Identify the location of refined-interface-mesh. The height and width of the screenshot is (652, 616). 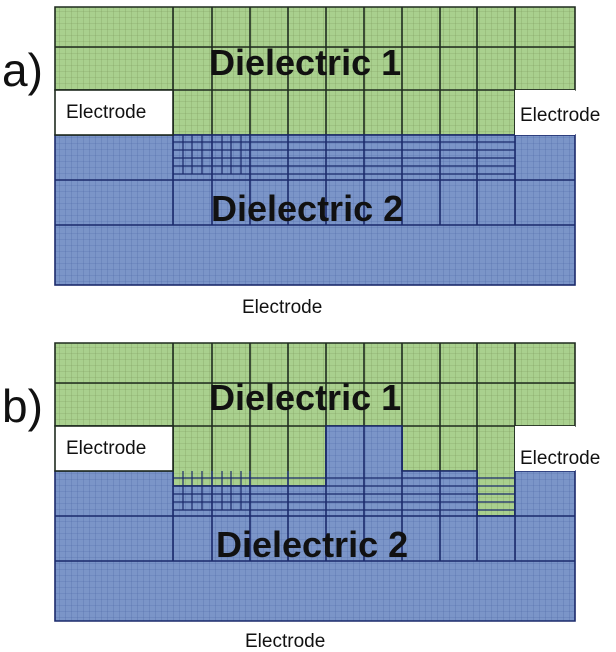
(344, 155).